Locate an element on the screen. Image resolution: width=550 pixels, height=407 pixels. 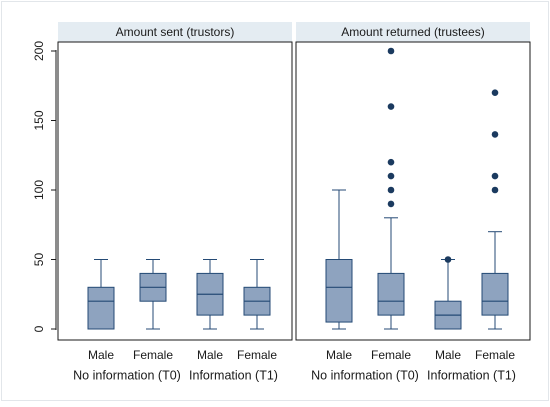
panel-title: Amount returned (trustees) is located at coordinates (412, 32).